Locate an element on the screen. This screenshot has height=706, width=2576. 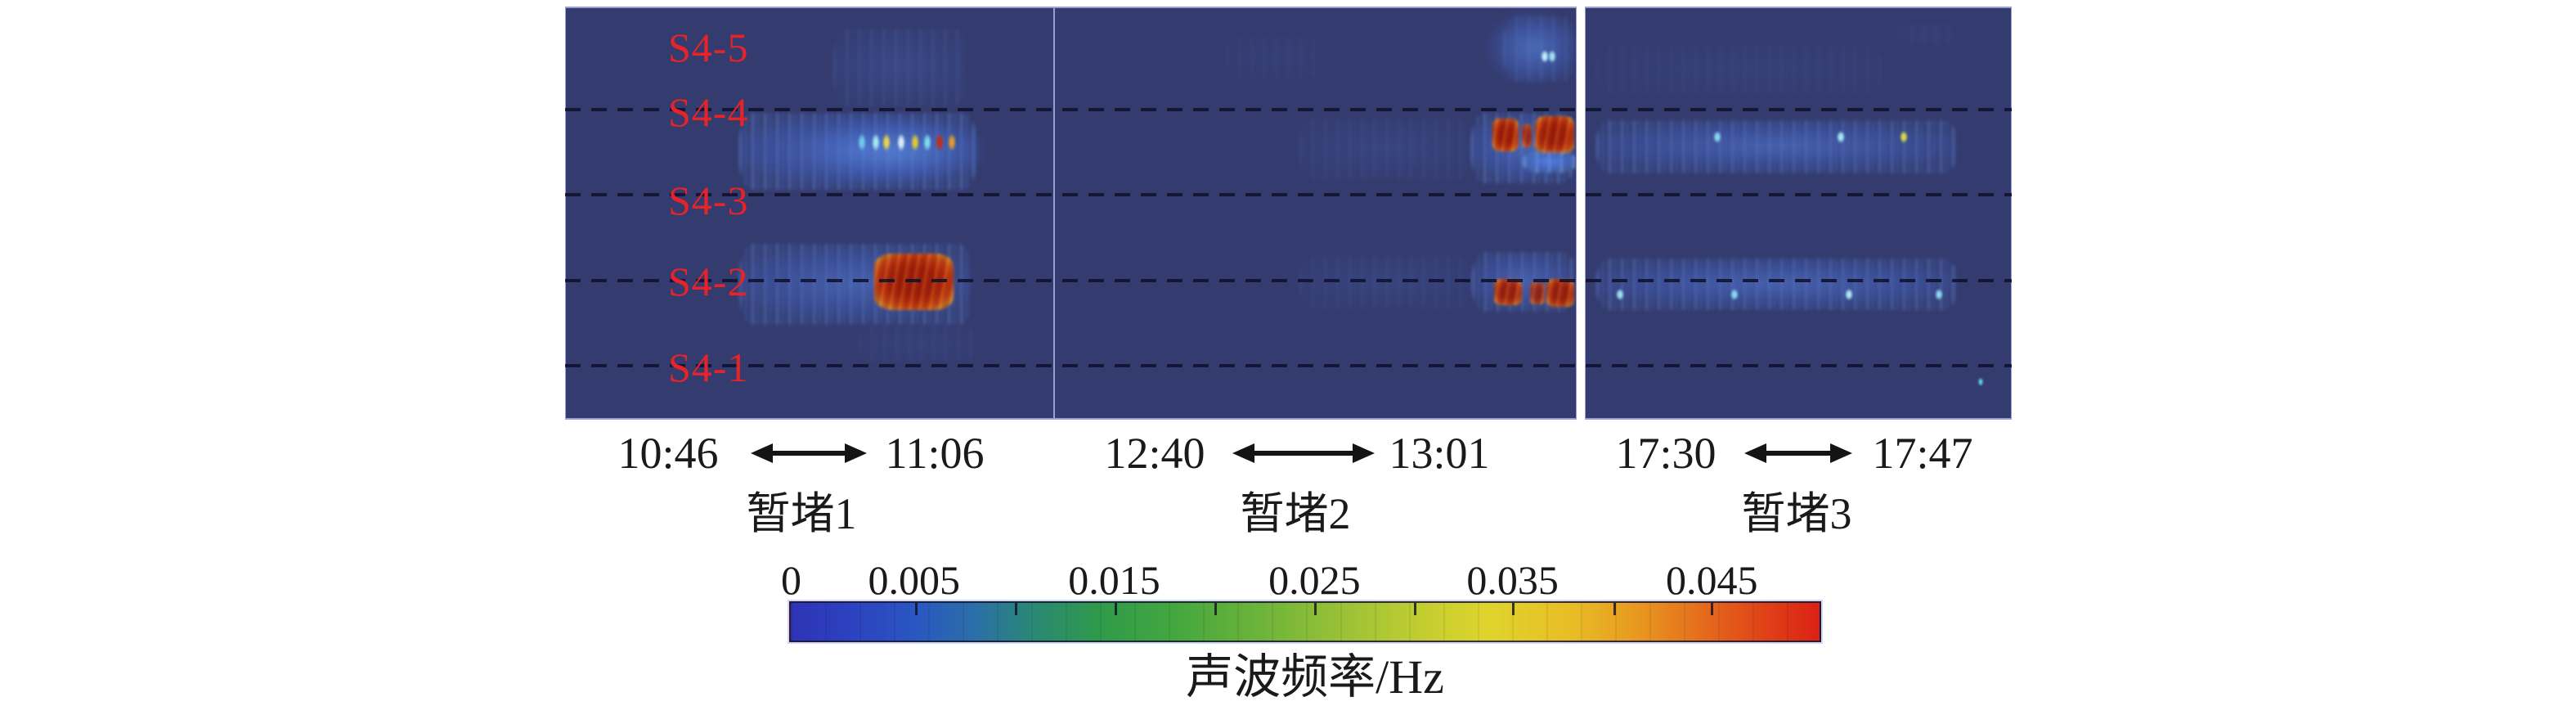
time-end-panel-1: 11:06 is located at coordinates (935, 453).